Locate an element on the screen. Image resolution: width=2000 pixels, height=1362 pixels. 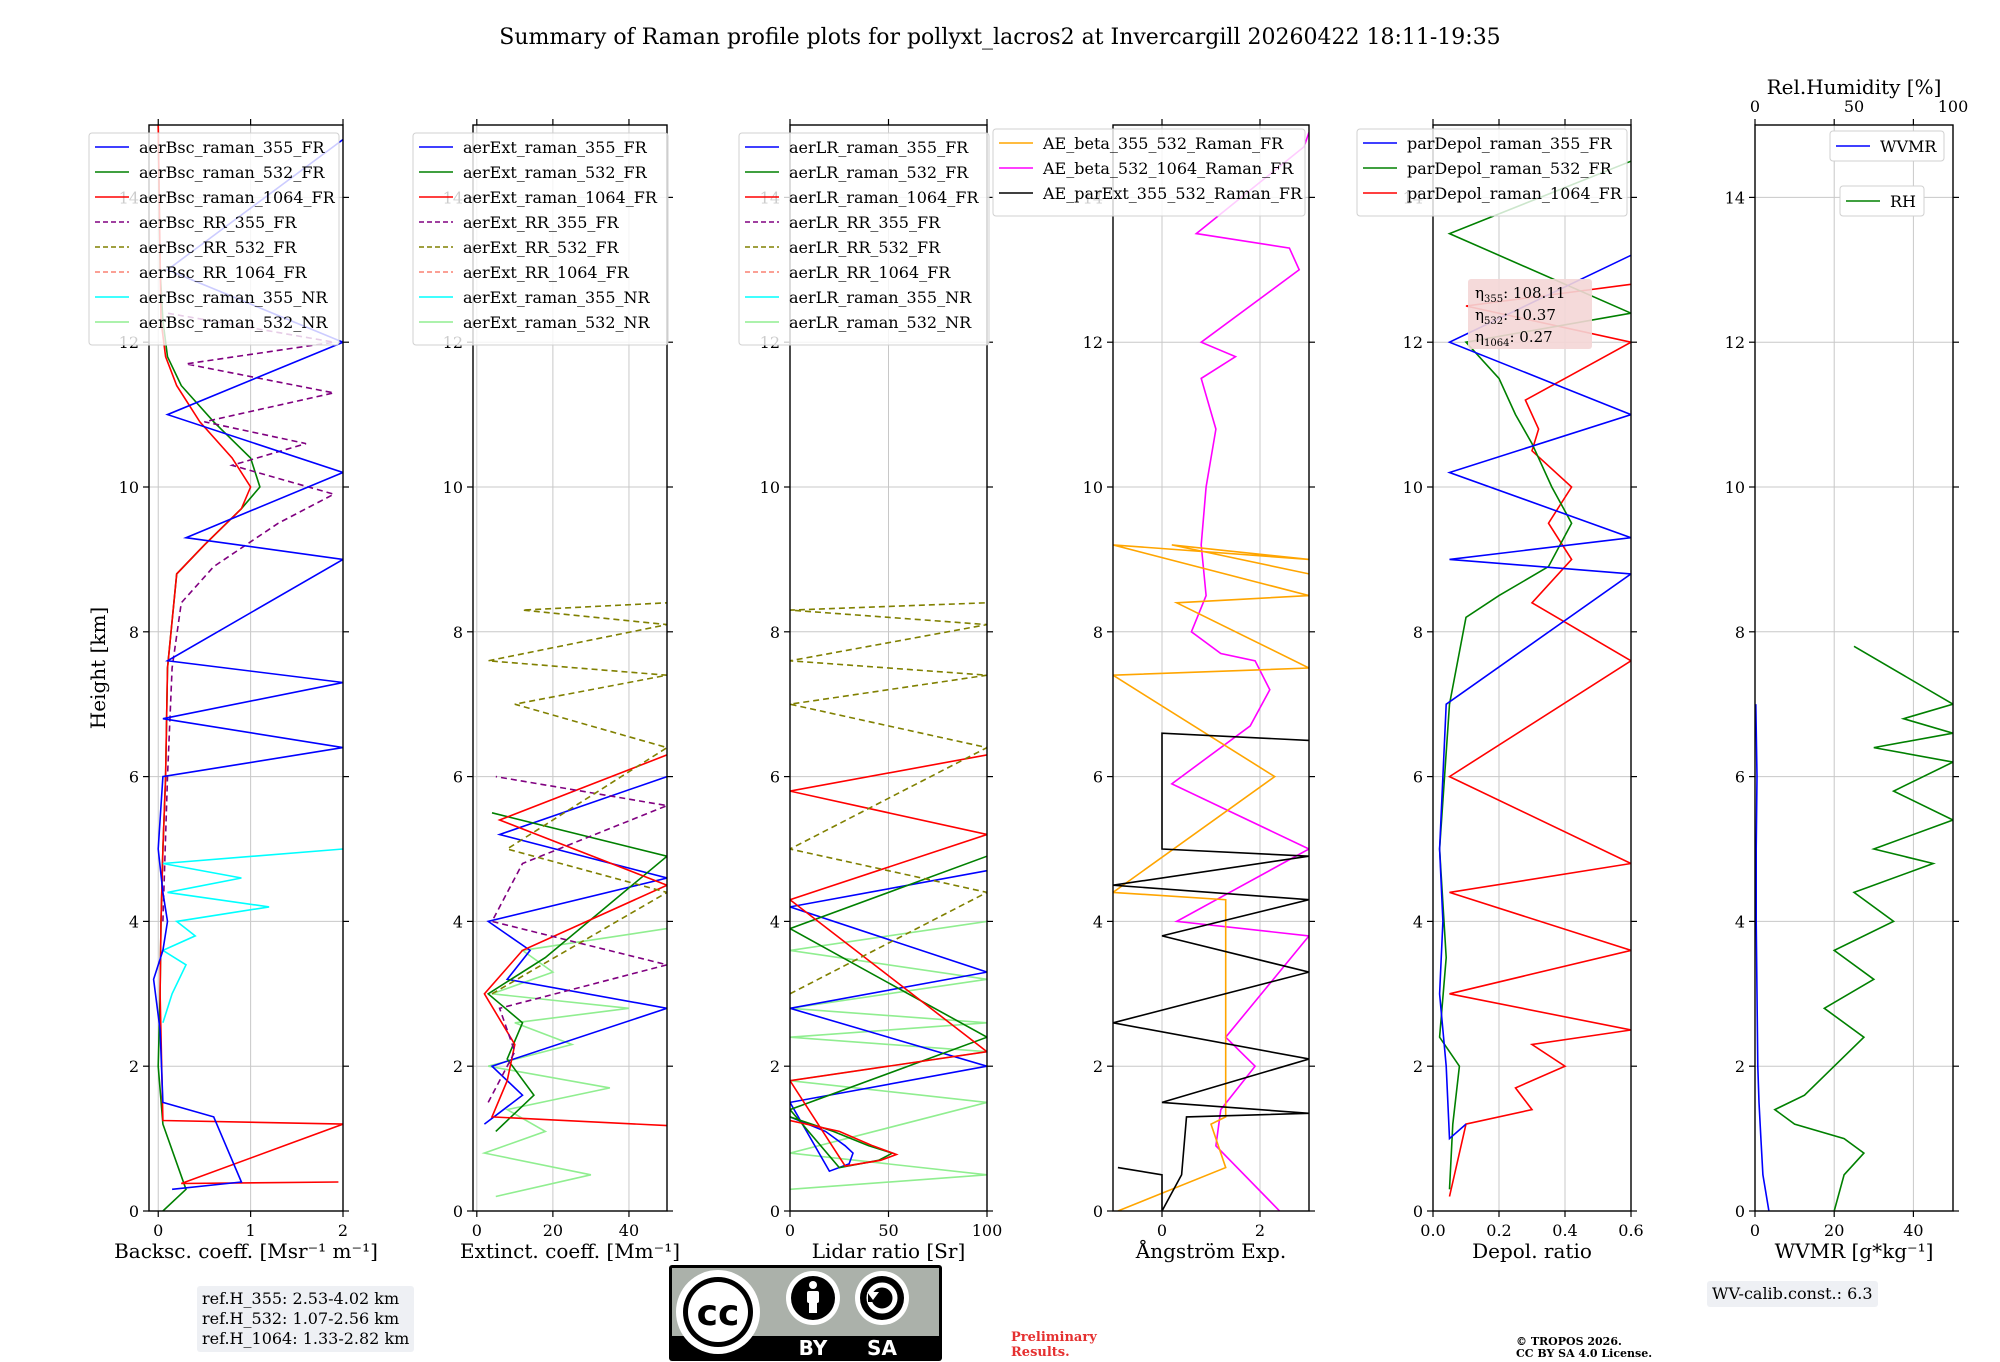
series-line-aerExt_raman_355_FR is located at coordinates (575, 950).